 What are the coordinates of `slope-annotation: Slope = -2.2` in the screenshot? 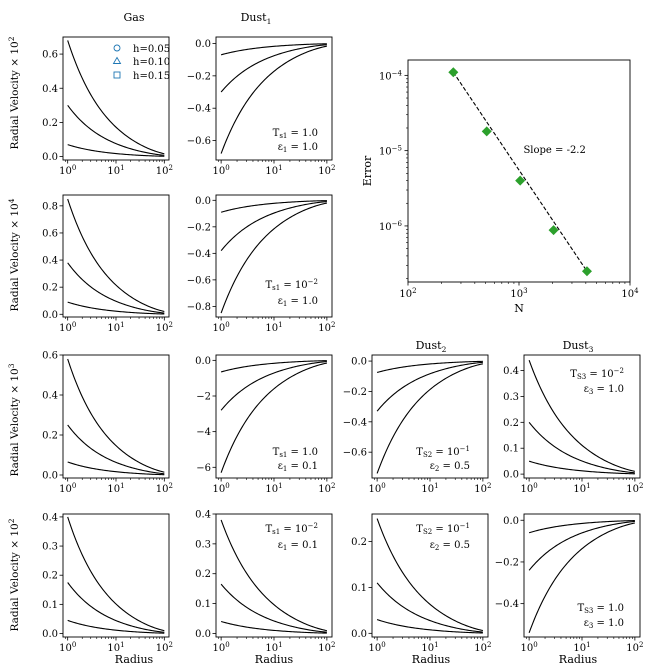 It's located at (554, 150).